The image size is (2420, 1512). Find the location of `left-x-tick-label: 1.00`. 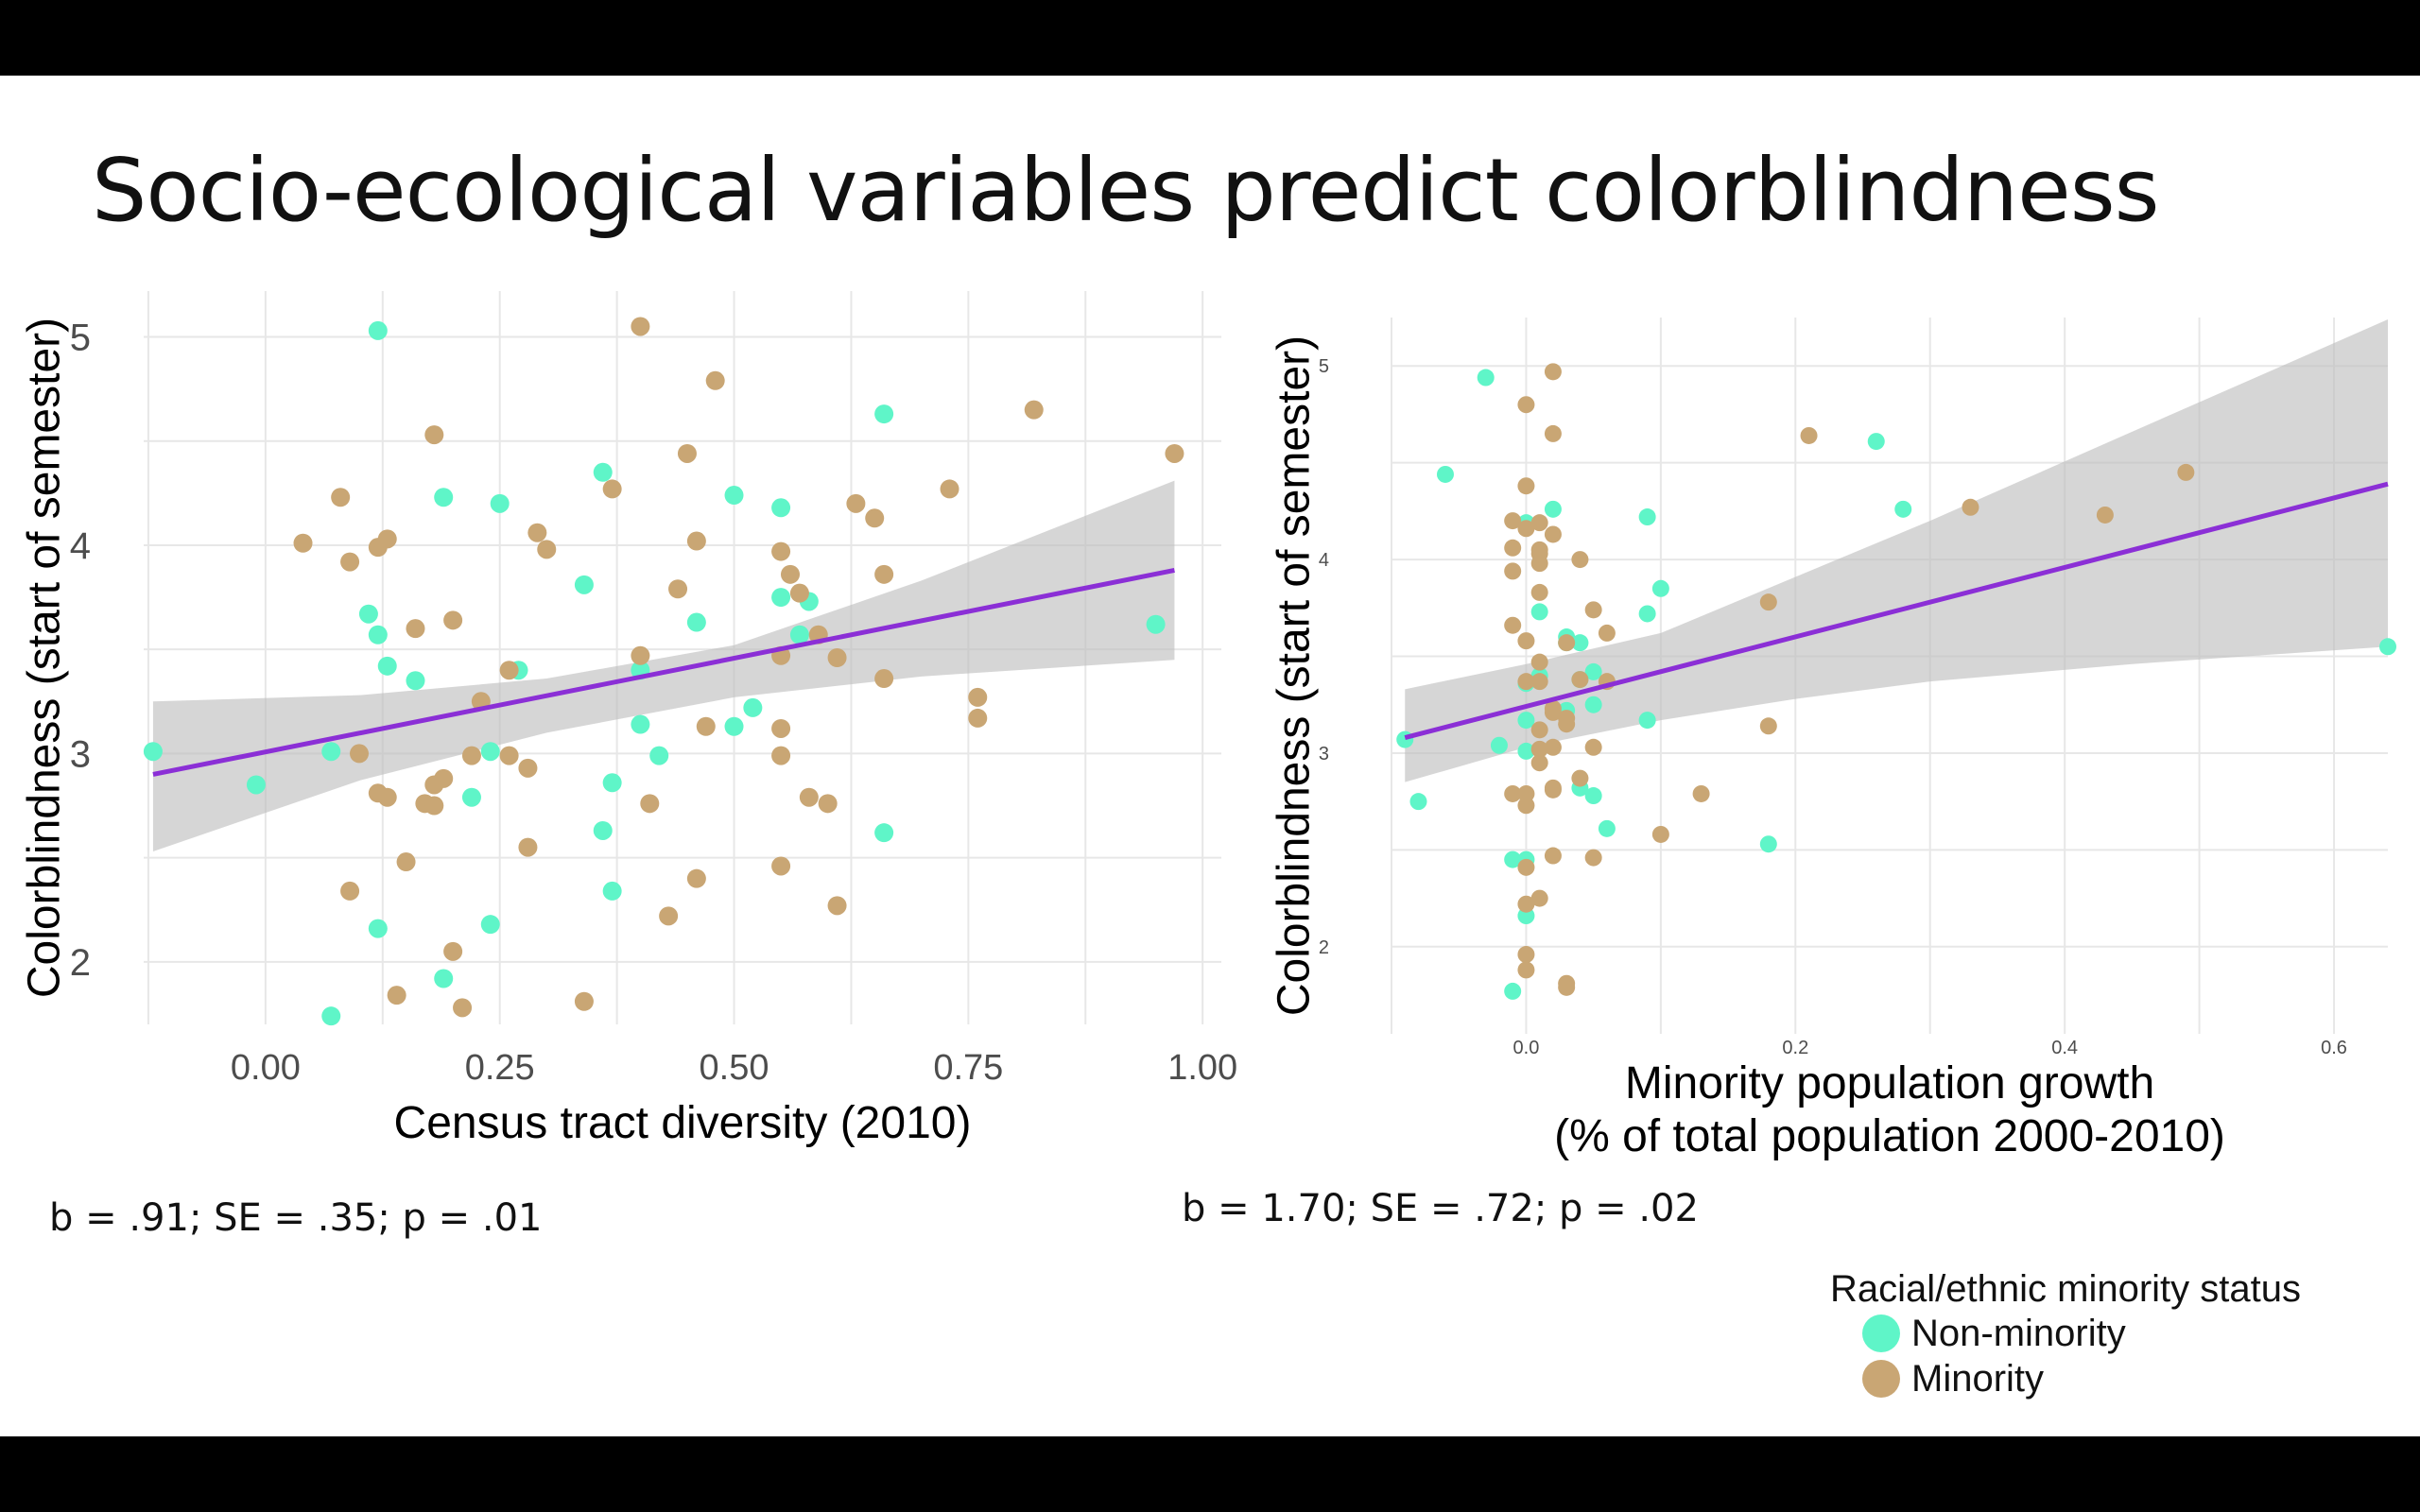

left-x-tick-label: 1.00 is located at coordinates (1202, 1068).